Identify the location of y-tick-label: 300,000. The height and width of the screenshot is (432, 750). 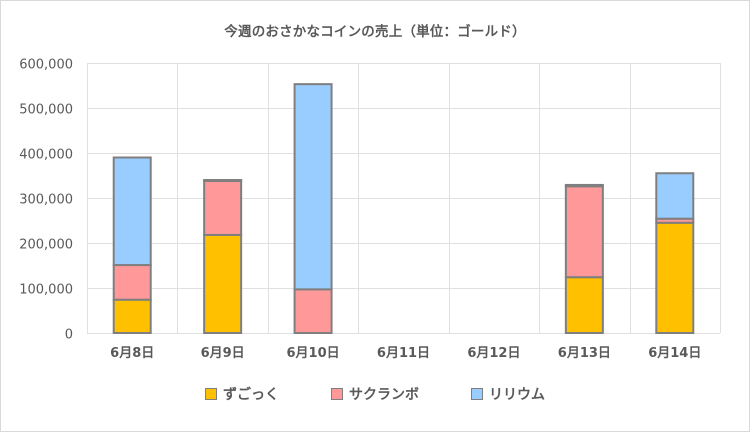
(46, 200).